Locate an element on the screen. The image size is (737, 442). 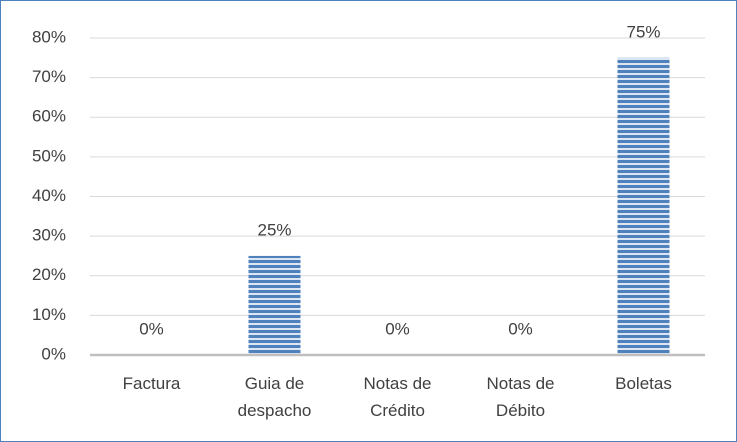
data-label: 25% is located at coordinates (274, 229).